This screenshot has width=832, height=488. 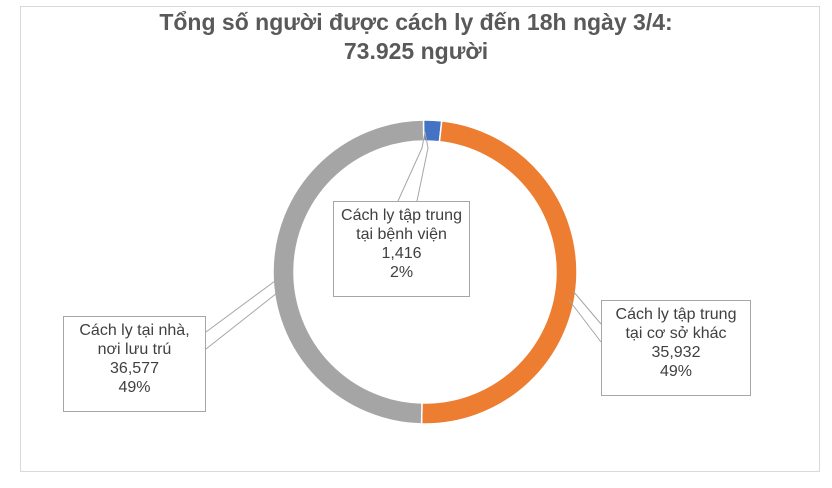 What do you see at coordinates (676, 352) in the screenshot?
I see `data-label-facility-value: 35,932` at bounding box center [676, 352].